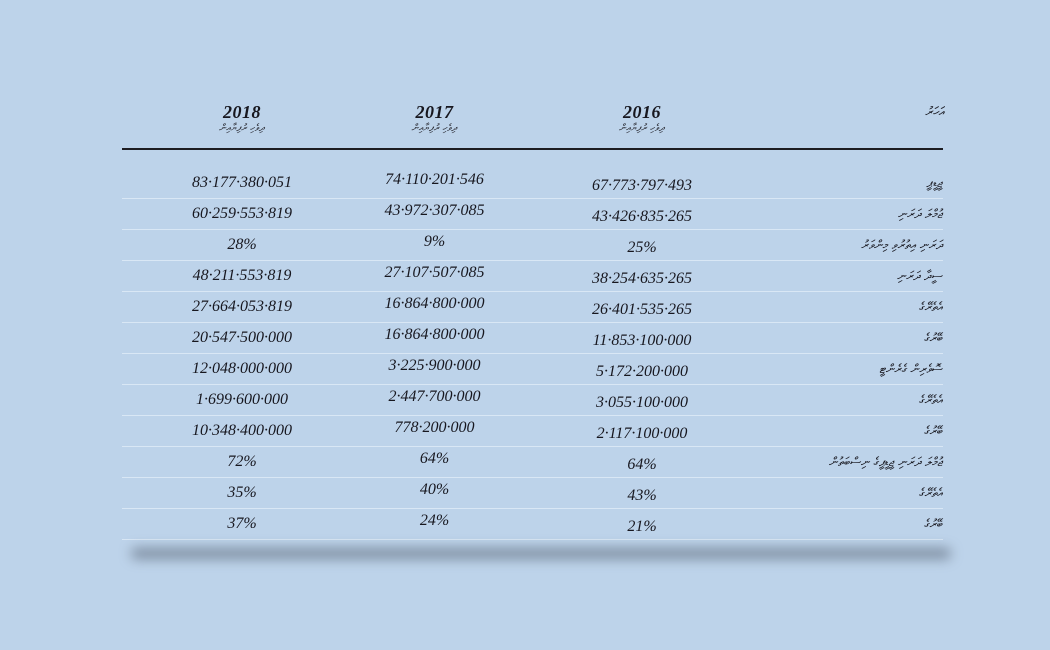 This screenshot has height=650, width=1050. Describe the element at coordinates (642, 278) in the screenshot. I see `cell-2016: 38·254·635·265` at that location.